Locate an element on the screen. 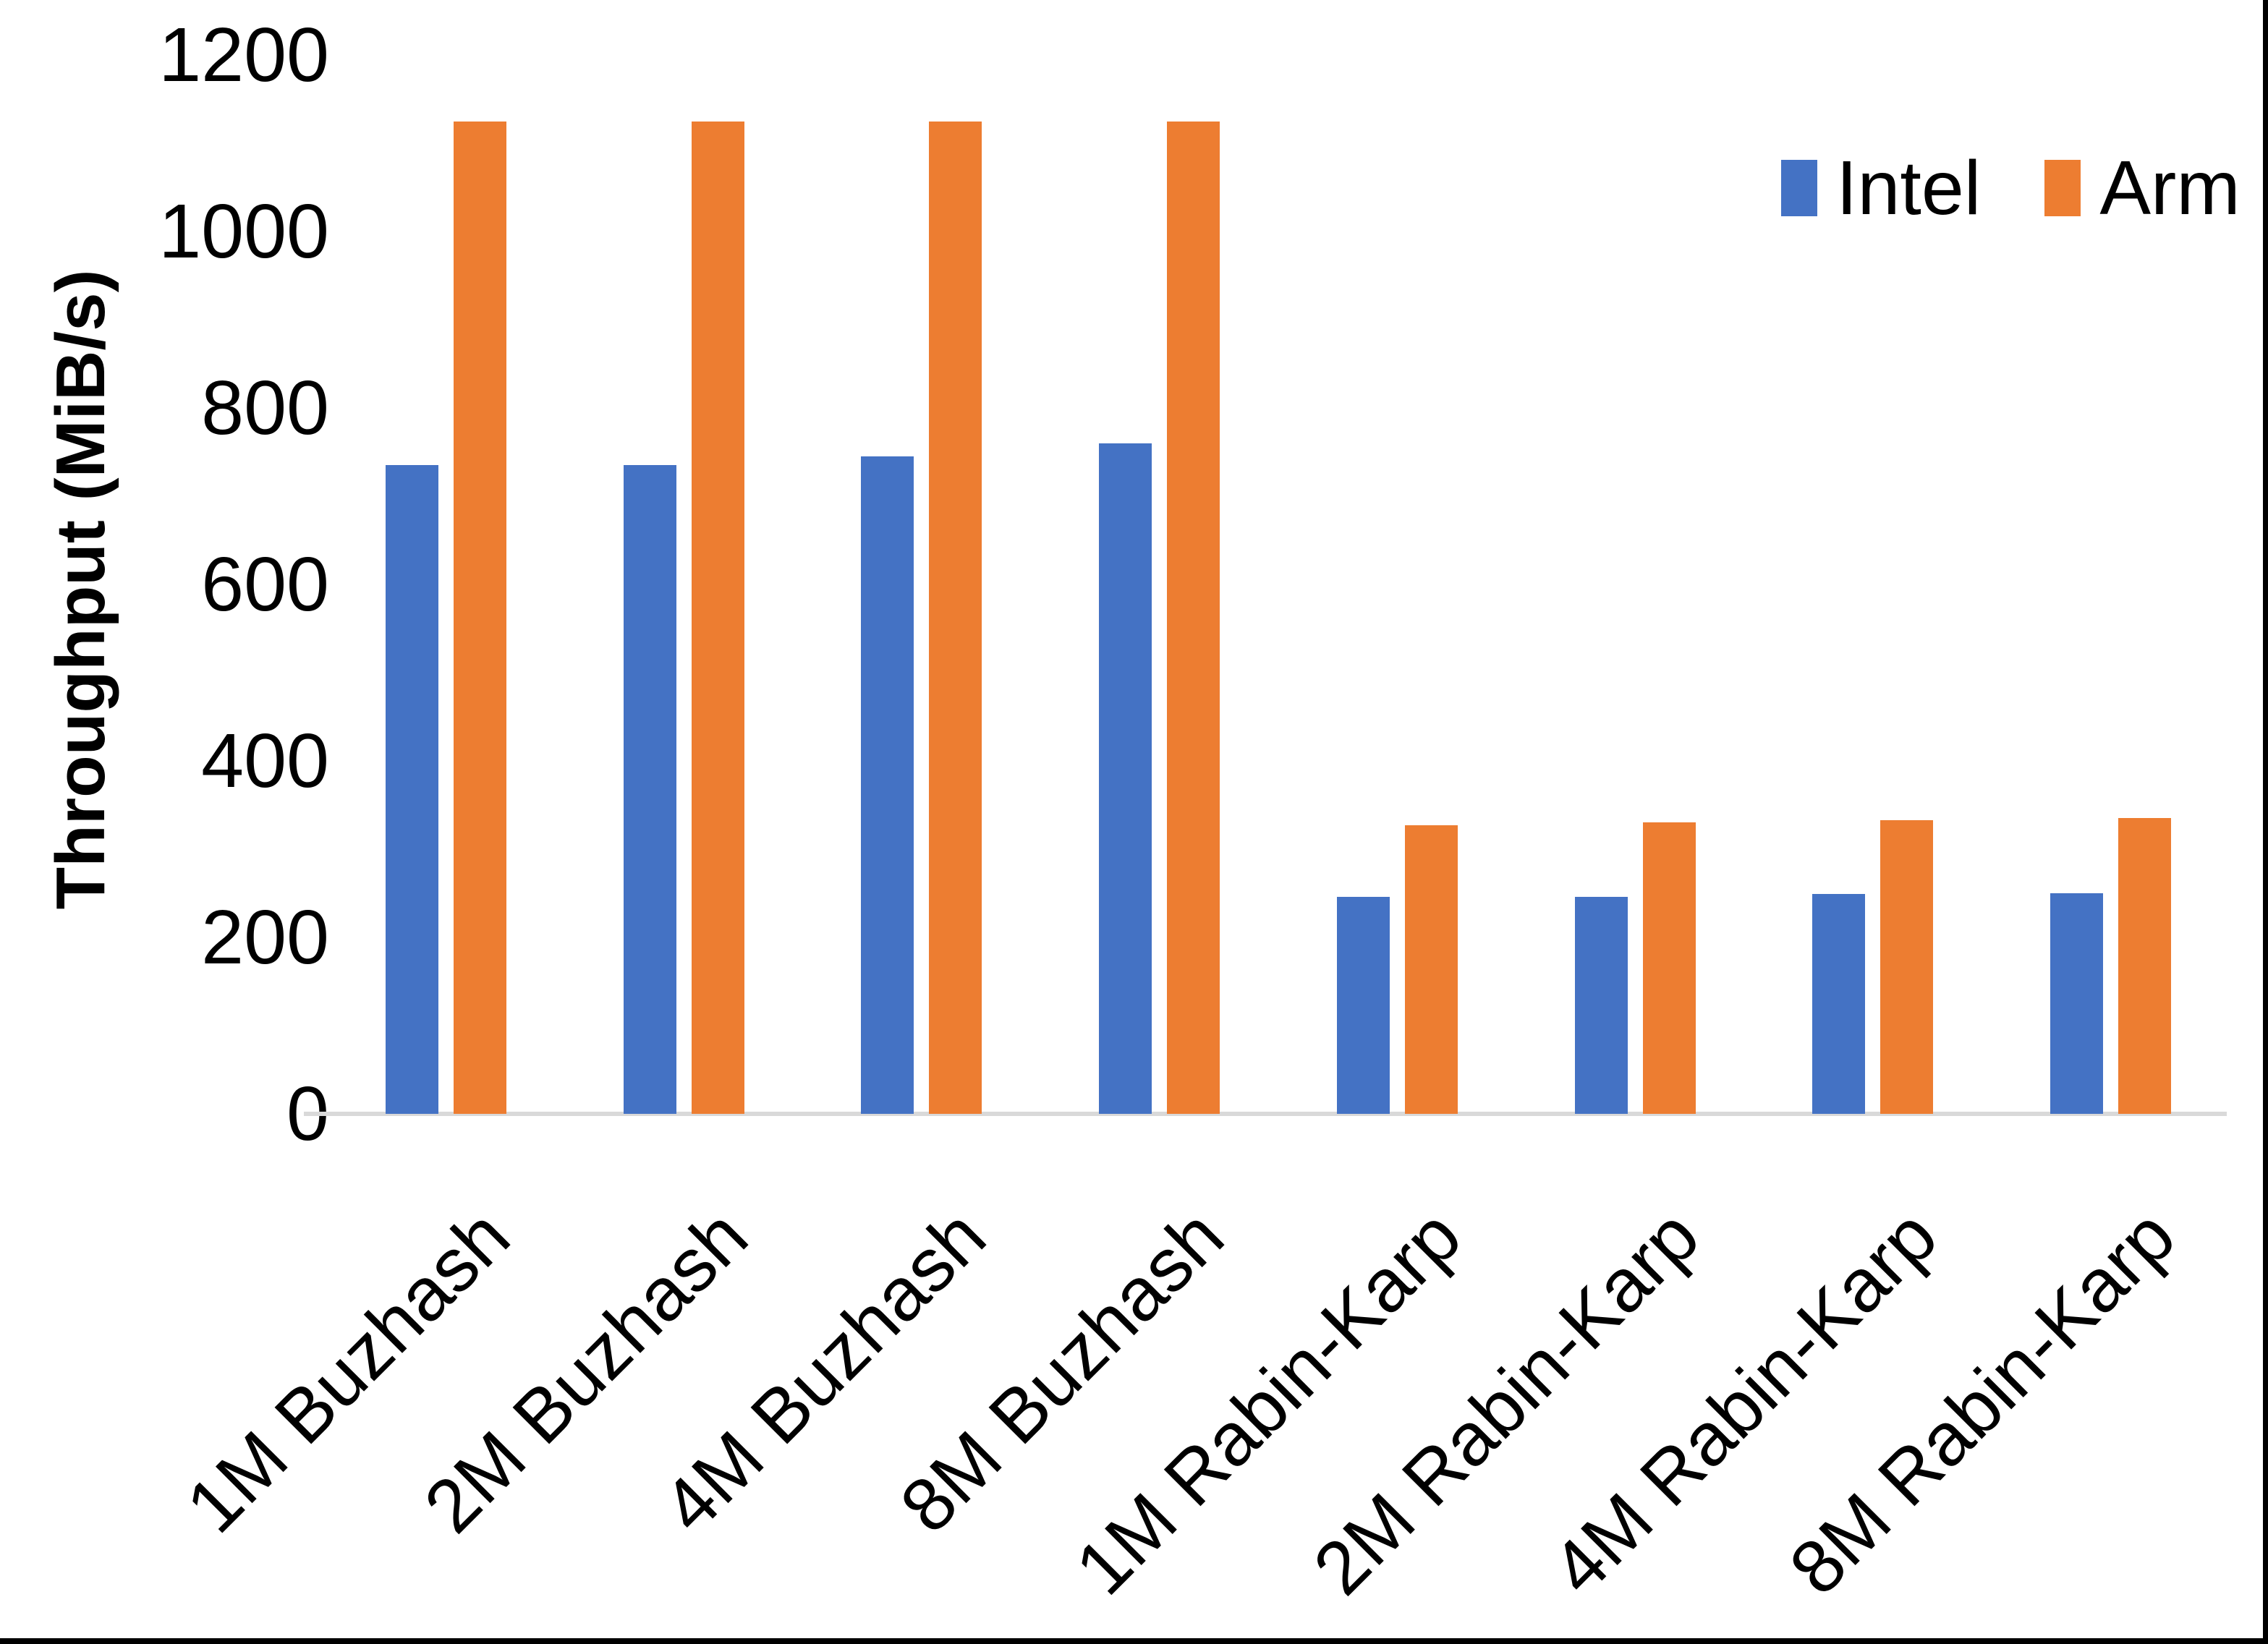  y-tick-label-1000: 1000 is located at coordinates (243, 231).